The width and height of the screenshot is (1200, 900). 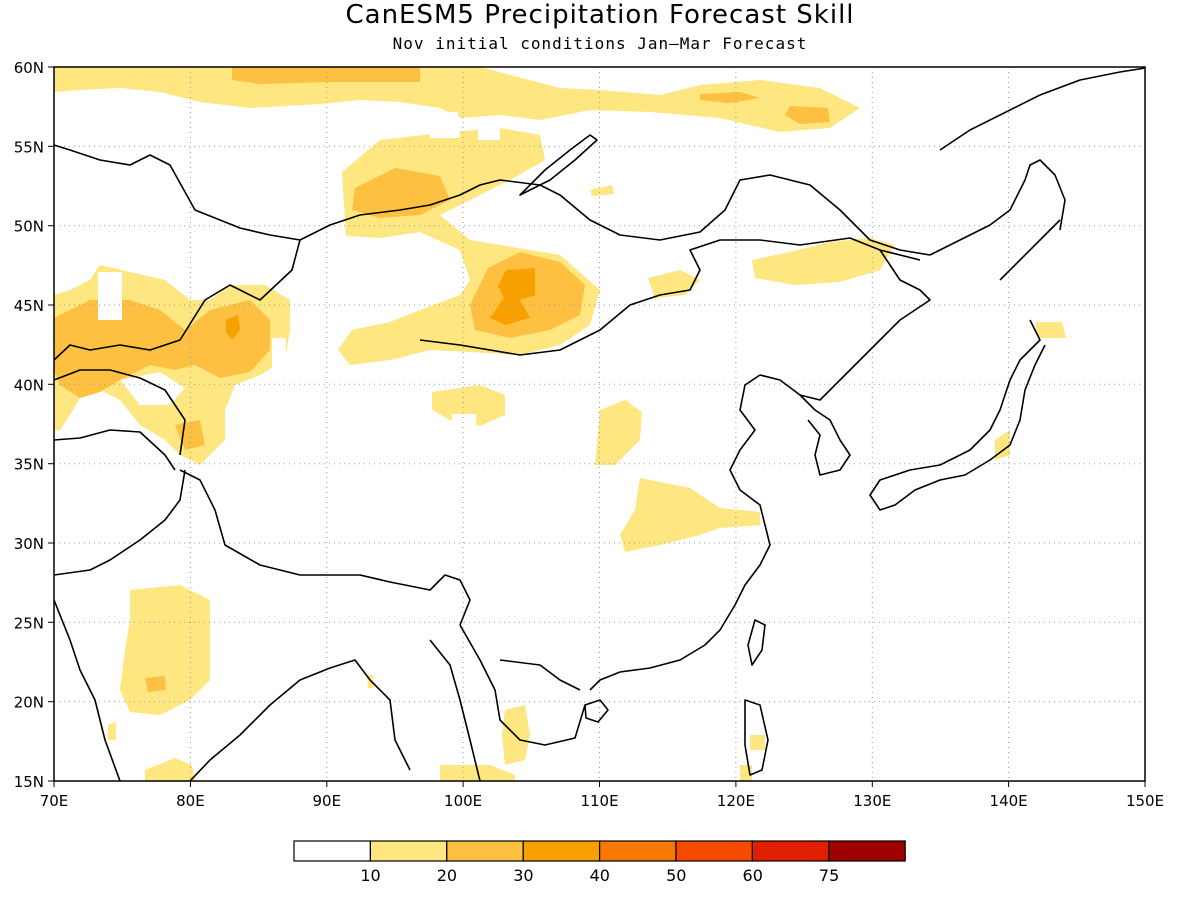 What do you see at coordinates (29, 623) in the screenshot?
I see `lat-tick-label: 25N` at bounding box center [29, 623].